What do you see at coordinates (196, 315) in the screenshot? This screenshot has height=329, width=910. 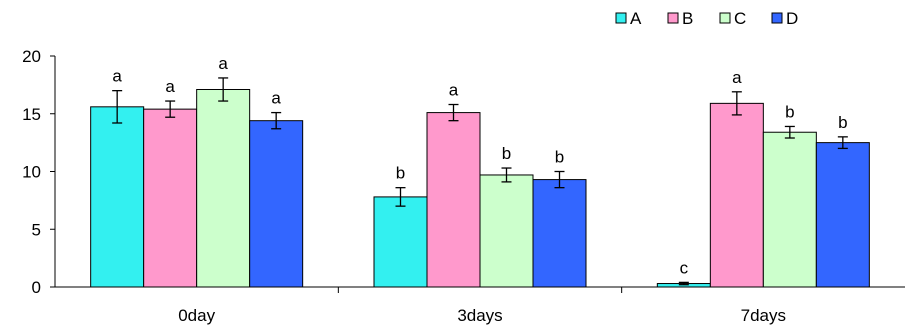 I see `x-category-label: 0day` at bounding box center [196, 315].